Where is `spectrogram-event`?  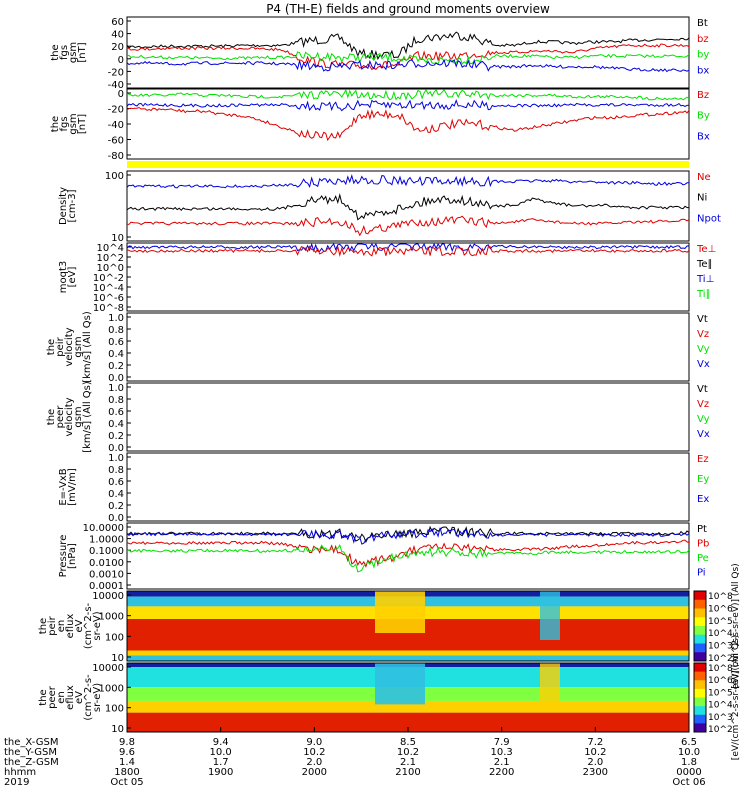 spectrogram-event is located at coordinates (550, 615).